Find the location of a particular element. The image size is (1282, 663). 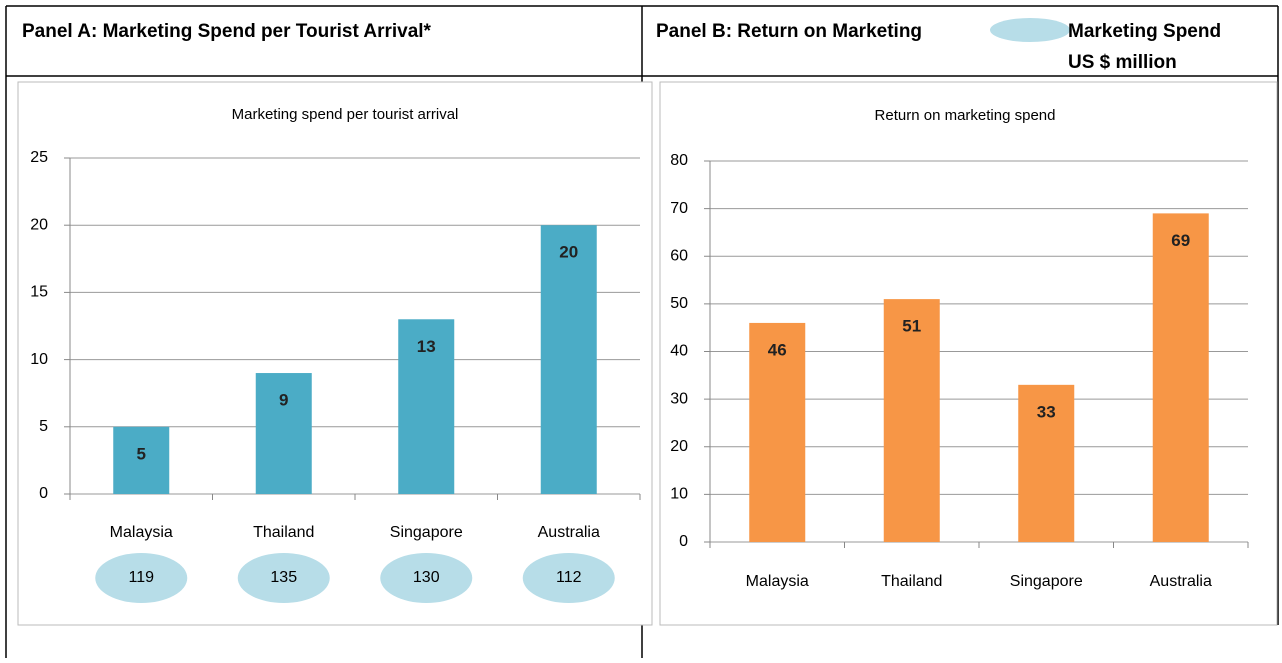

legend-swatch is located at coordinates (1030, 30).